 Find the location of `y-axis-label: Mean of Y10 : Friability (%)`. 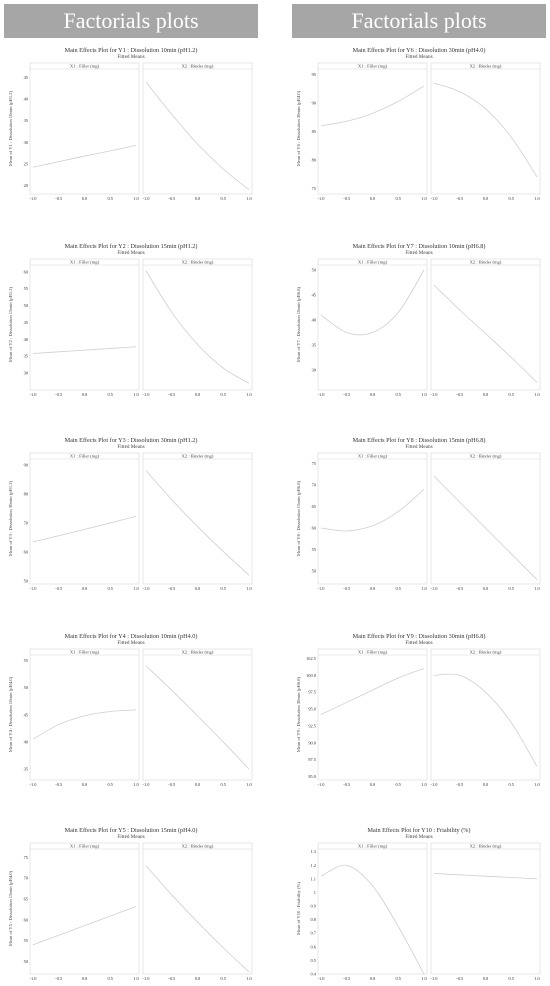

y-axis-label: Mean of Y10 : Friability (%) is located at coordinates (298, 909).